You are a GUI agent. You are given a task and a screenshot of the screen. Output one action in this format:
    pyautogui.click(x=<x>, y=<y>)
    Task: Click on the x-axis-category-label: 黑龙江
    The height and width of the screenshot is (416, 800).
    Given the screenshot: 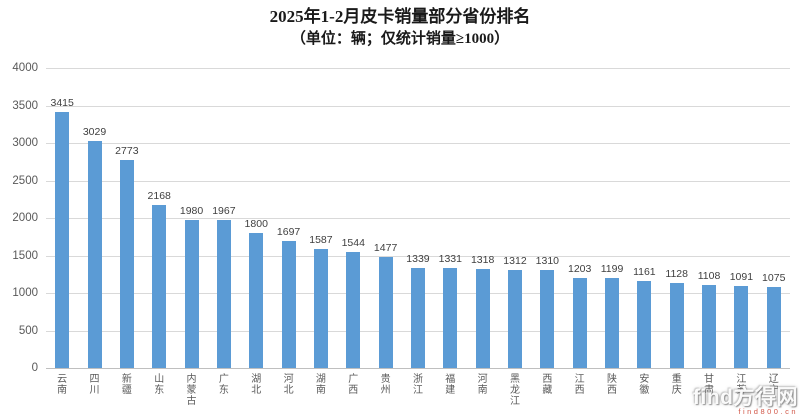 What is the action you would take?
    pyautogui.click(x=514, y=391)
    